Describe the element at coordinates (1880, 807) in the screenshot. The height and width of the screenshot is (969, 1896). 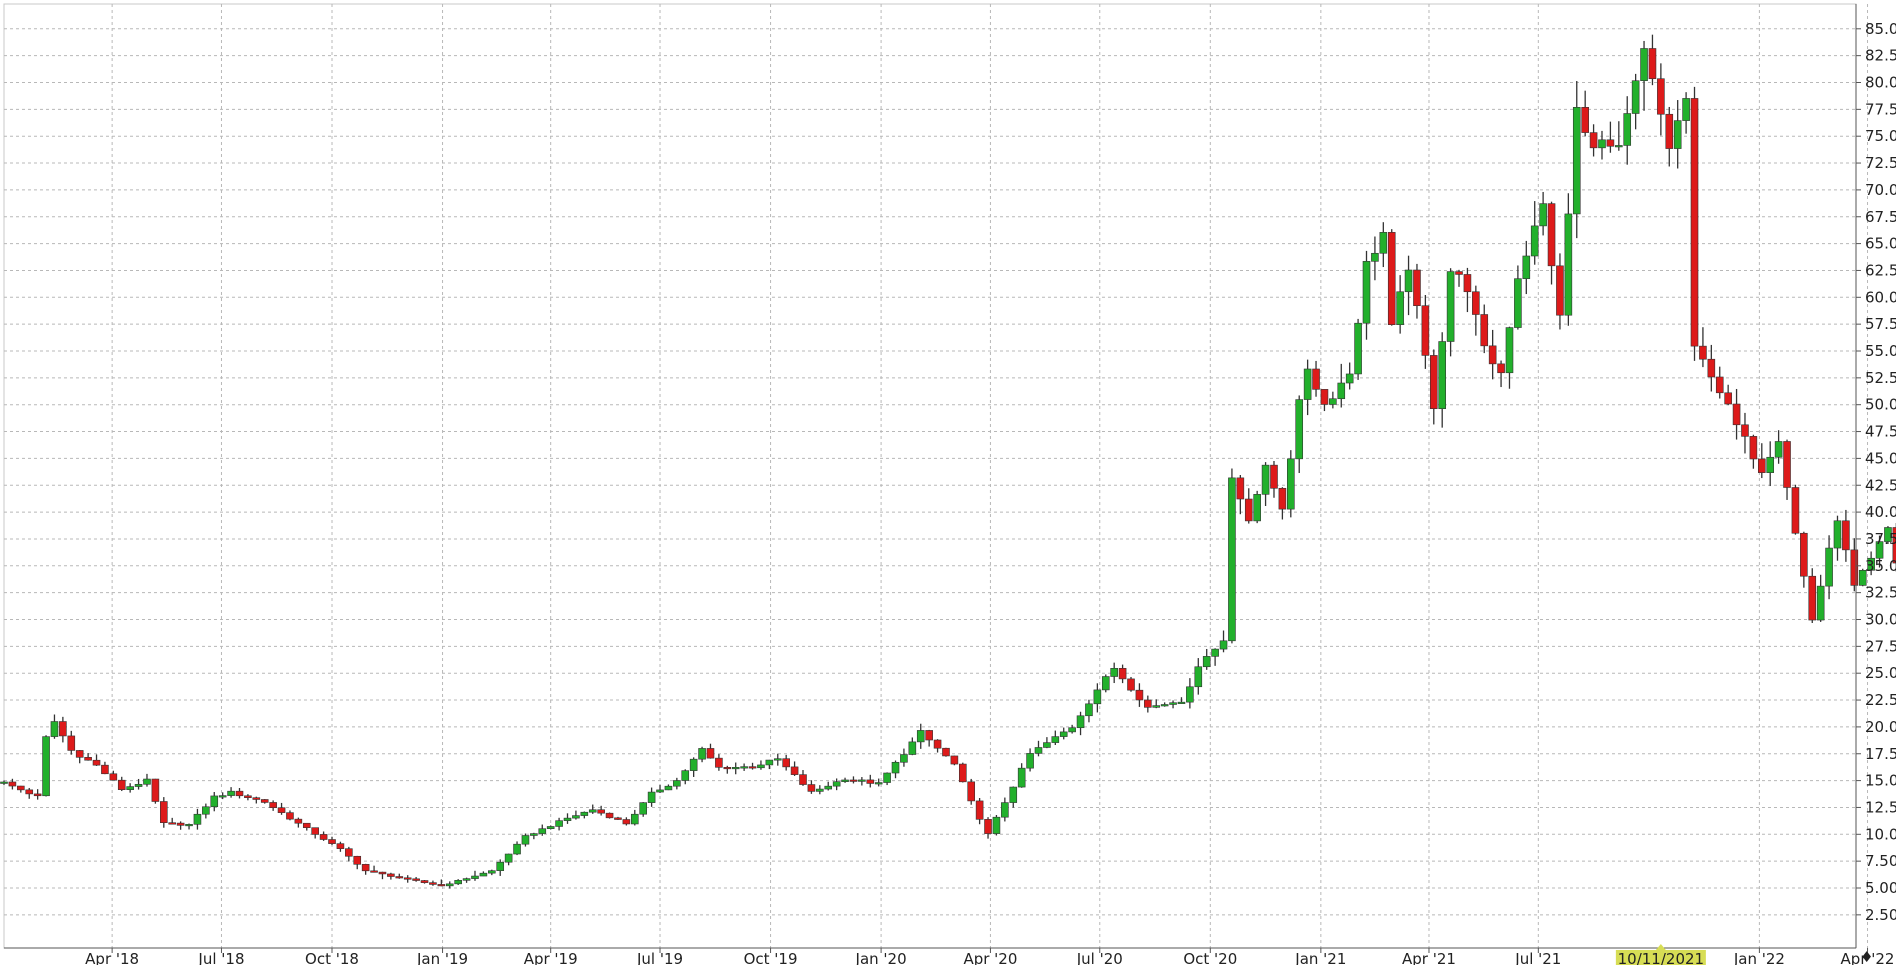
I see `y-tick-label: 12.50` at that location.